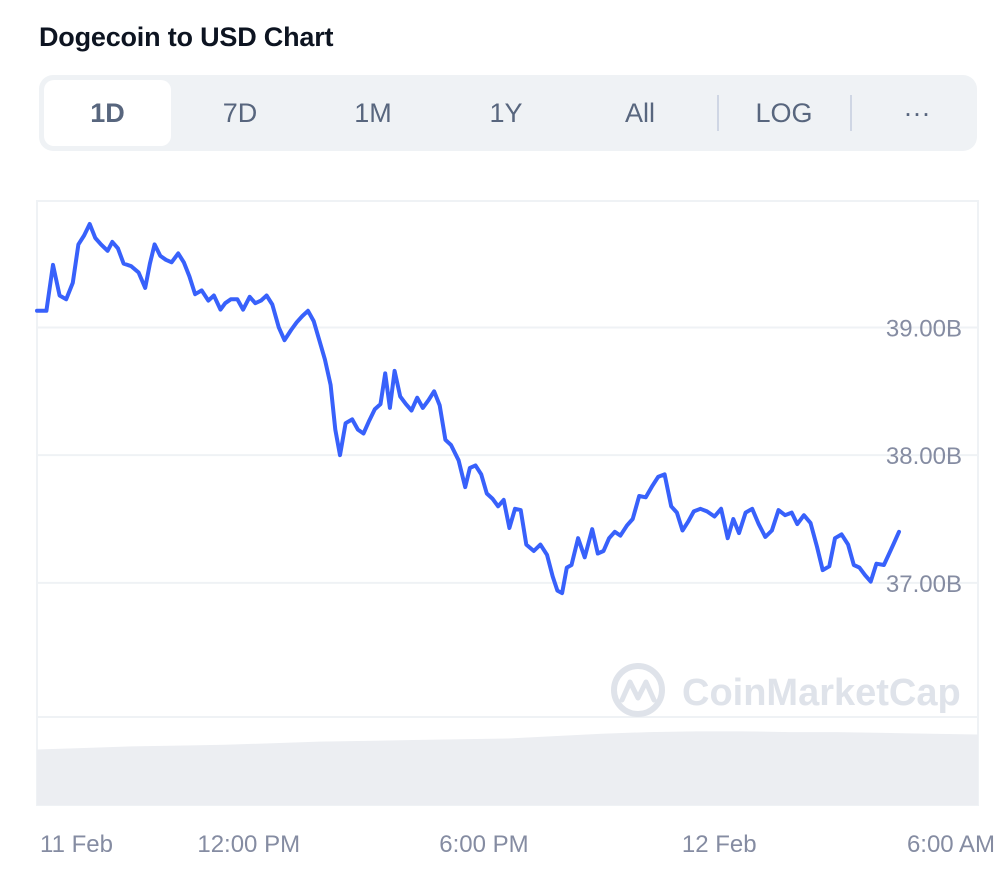  I want to click on tab-1d: 1D, so click(107, 113).